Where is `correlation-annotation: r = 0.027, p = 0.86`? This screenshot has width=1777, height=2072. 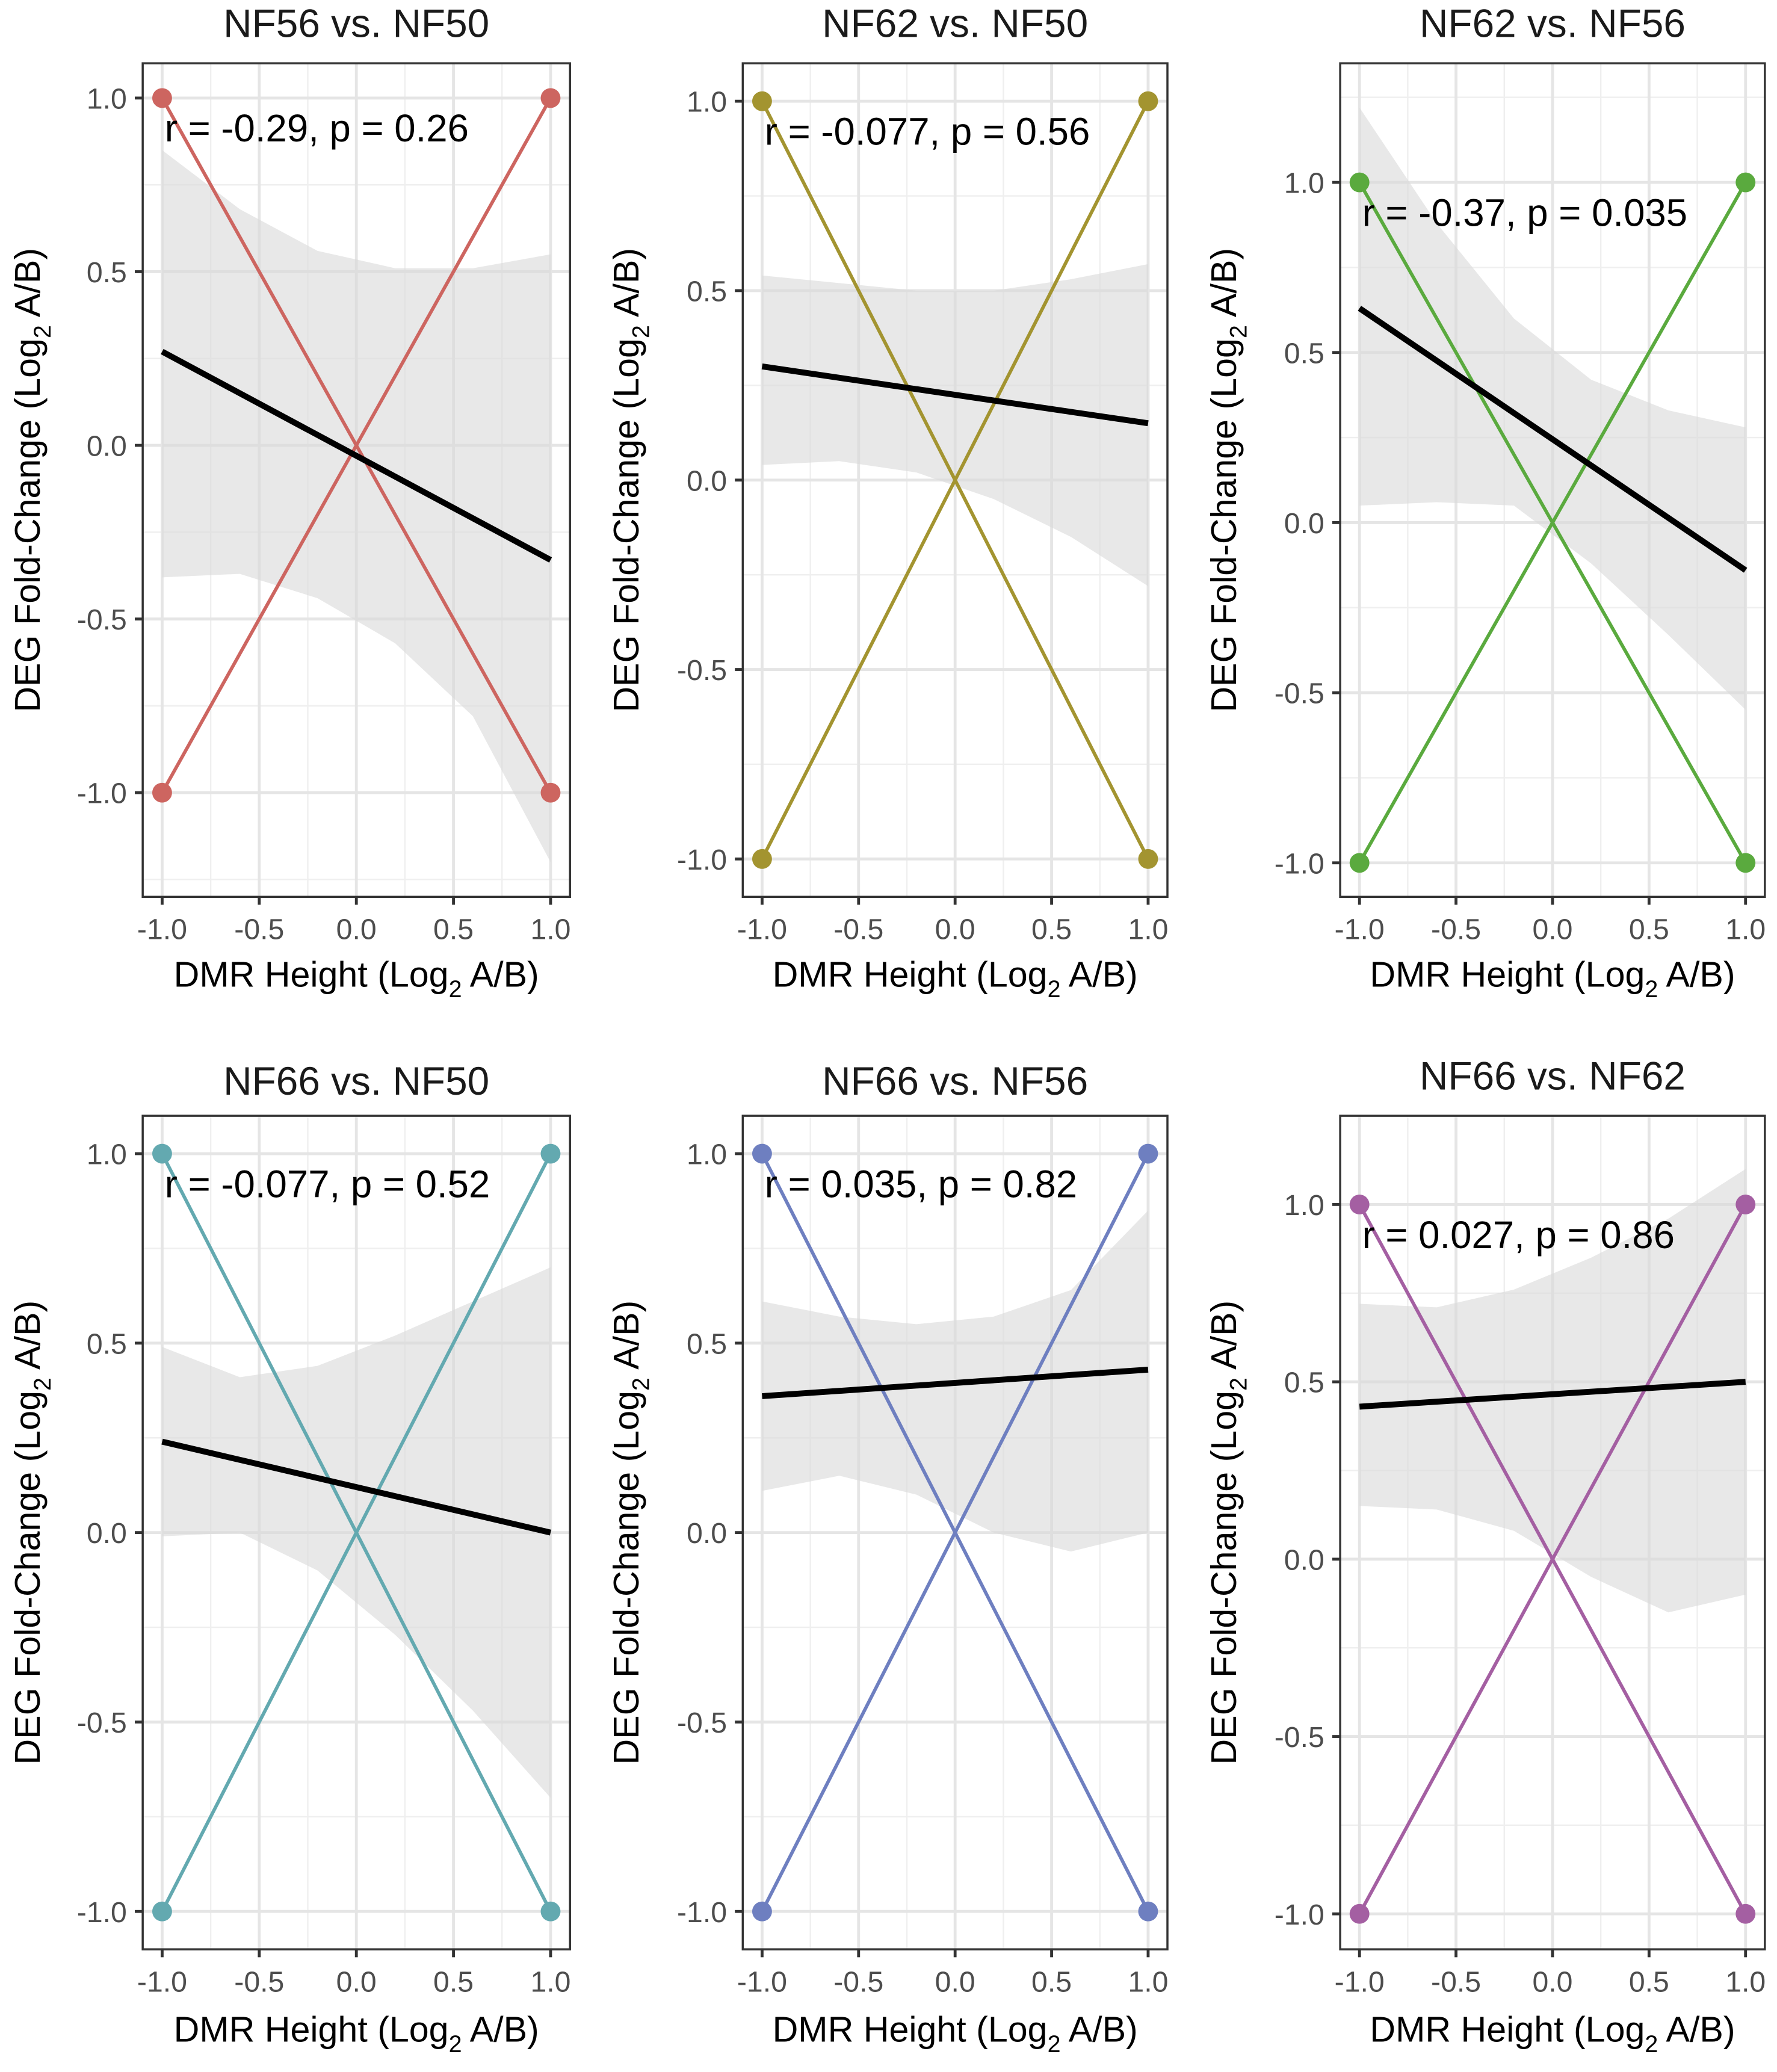 correlation-annotation: r = 0.027, p = 0.86 is located at coordinates (1518, 1235).